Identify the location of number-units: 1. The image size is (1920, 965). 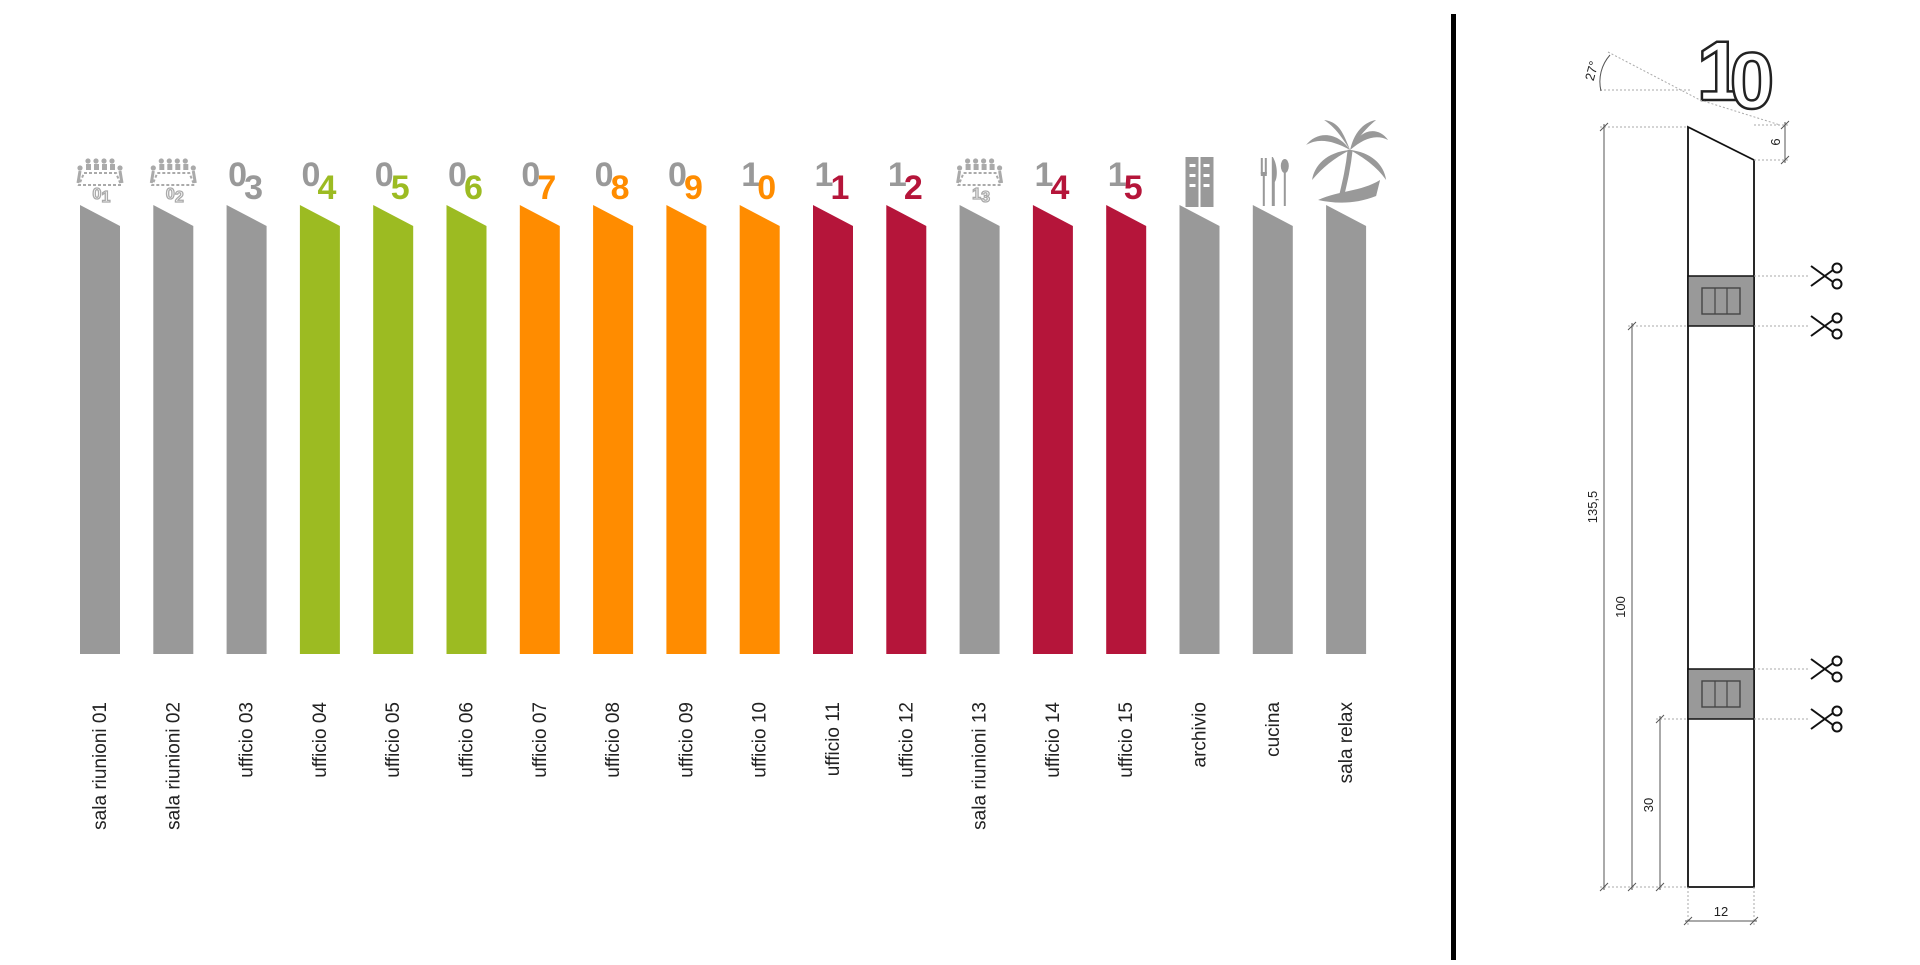
(840, 188).